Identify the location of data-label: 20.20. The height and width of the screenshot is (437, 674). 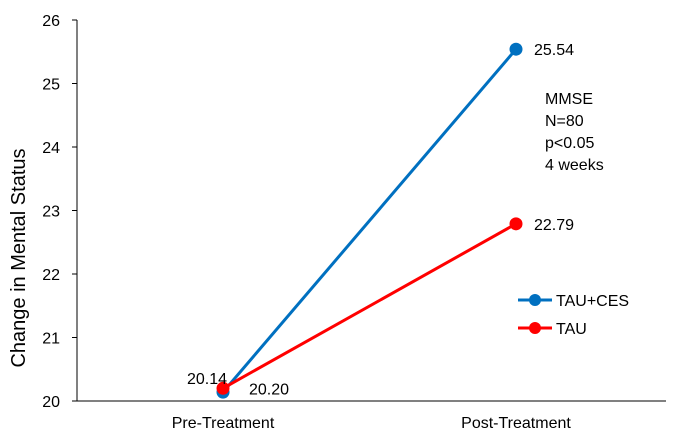
(269, 389).